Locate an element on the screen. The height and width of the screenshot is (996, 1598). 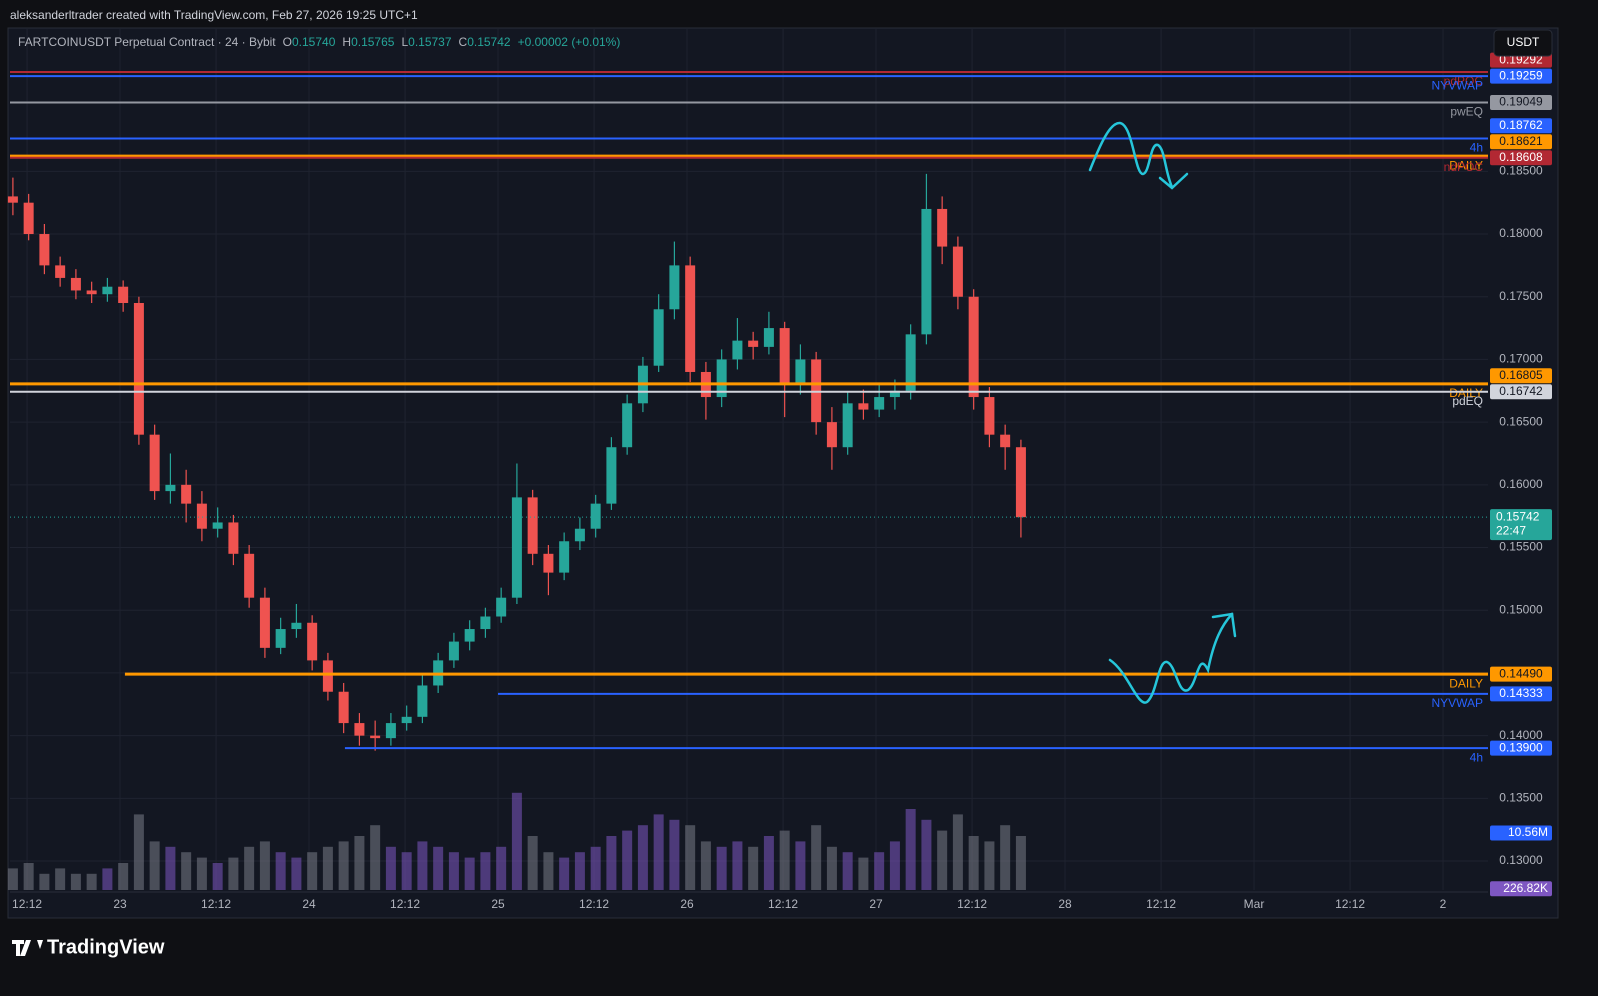
x-tick-label: 23 is located at coordinates (120, 904).